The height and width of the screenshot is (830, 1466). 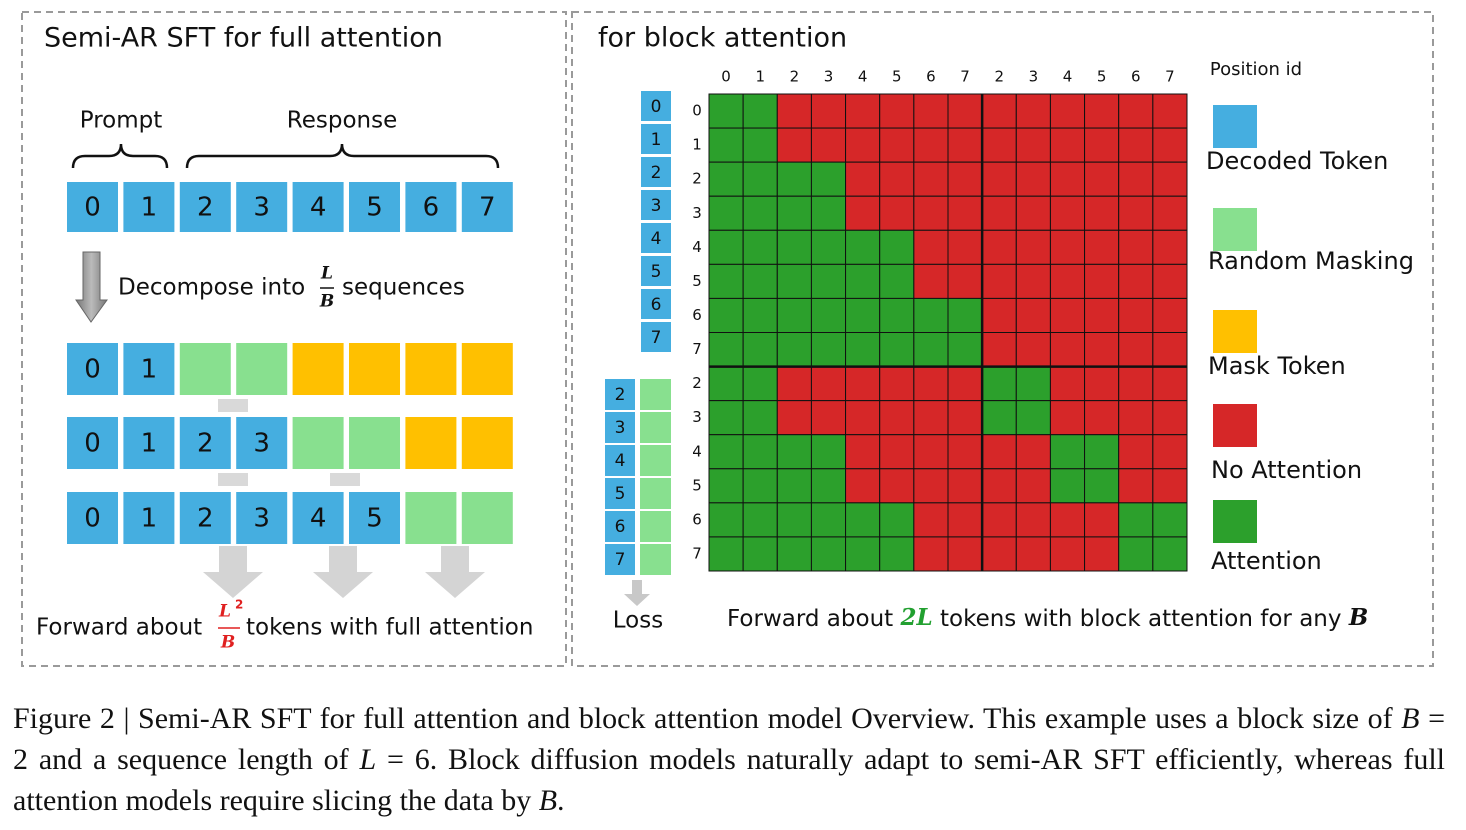 I want to click on caption-var: B, so click(x=548, y=800).